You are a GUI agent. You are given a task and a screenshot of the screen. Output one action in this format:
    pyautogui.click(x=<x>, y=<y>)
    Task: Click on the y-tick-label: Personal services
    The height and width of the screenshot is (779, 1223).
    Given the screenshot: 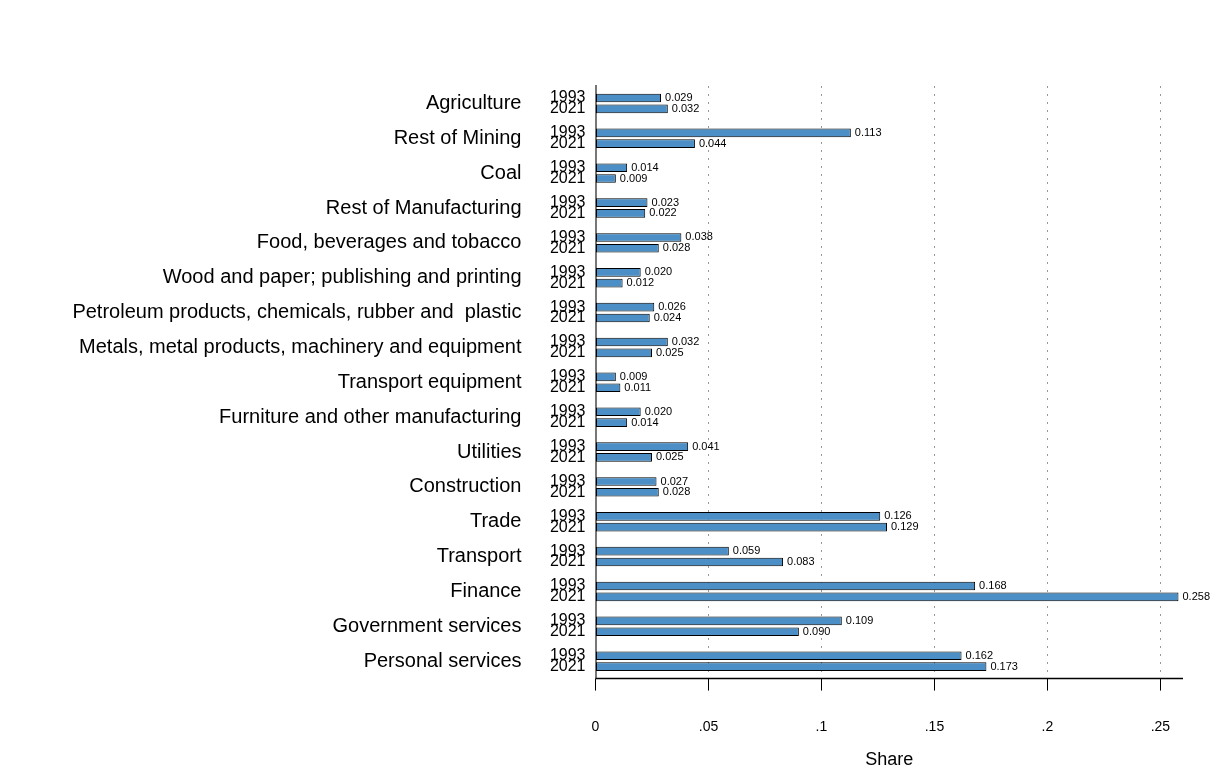 What is the action you would take?
    pyautogui.click(x=442, y=659)
    